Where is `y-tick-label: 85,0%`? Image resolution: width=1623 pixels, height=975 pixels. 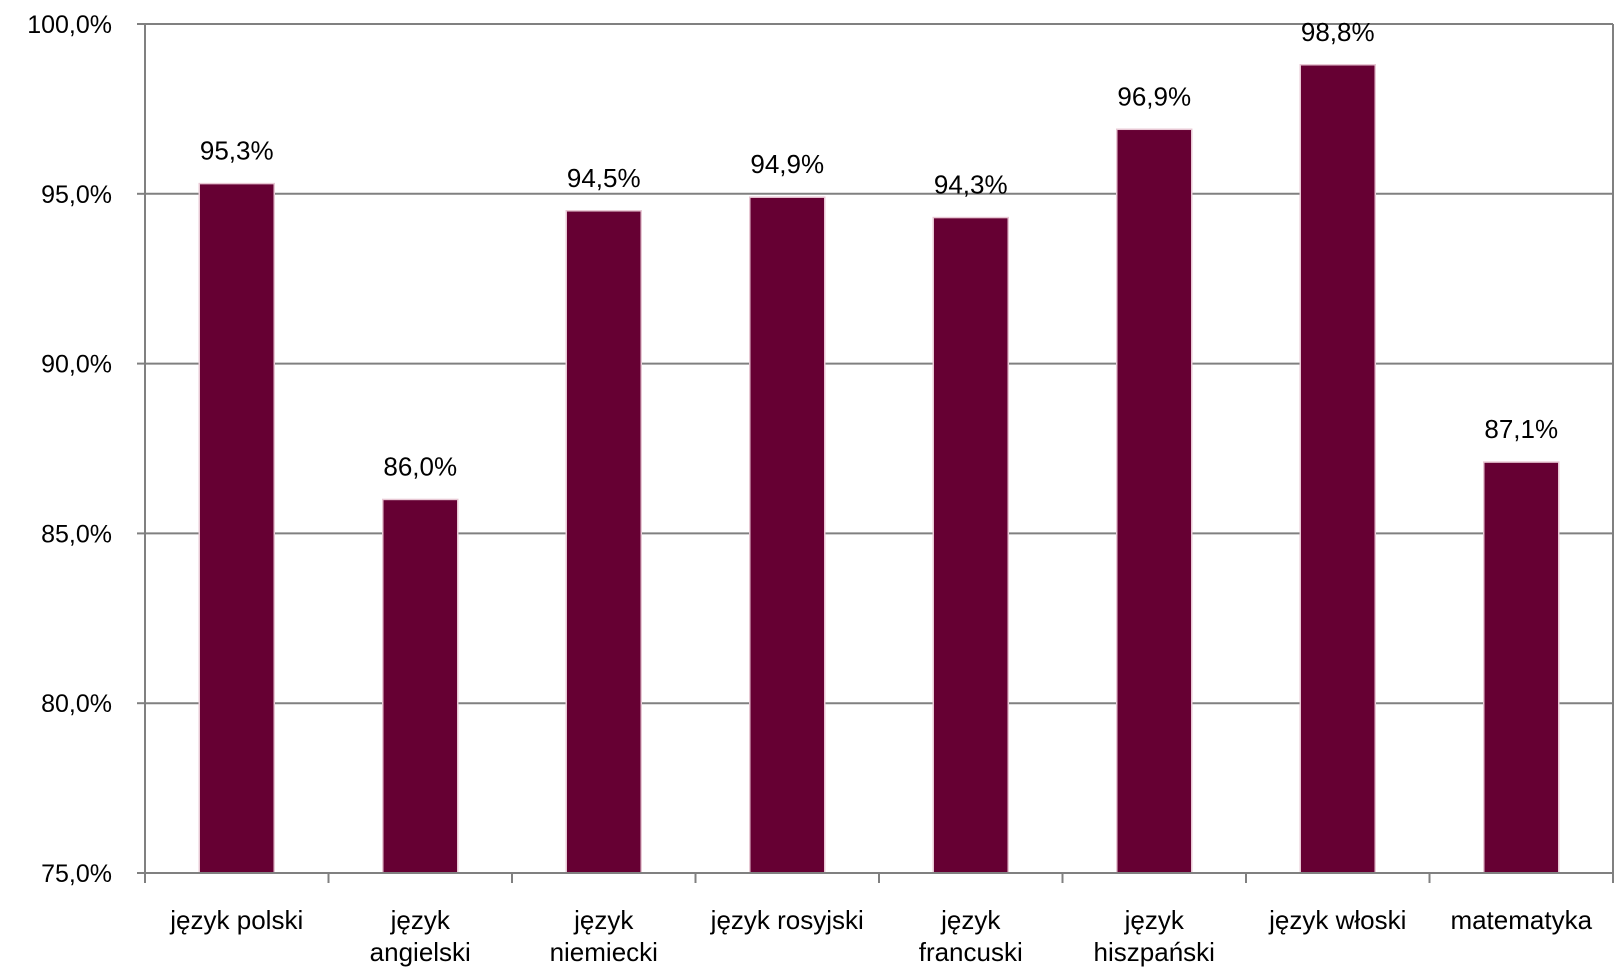
y-tick-label: 85,0% is located at coordinates (76, 534).